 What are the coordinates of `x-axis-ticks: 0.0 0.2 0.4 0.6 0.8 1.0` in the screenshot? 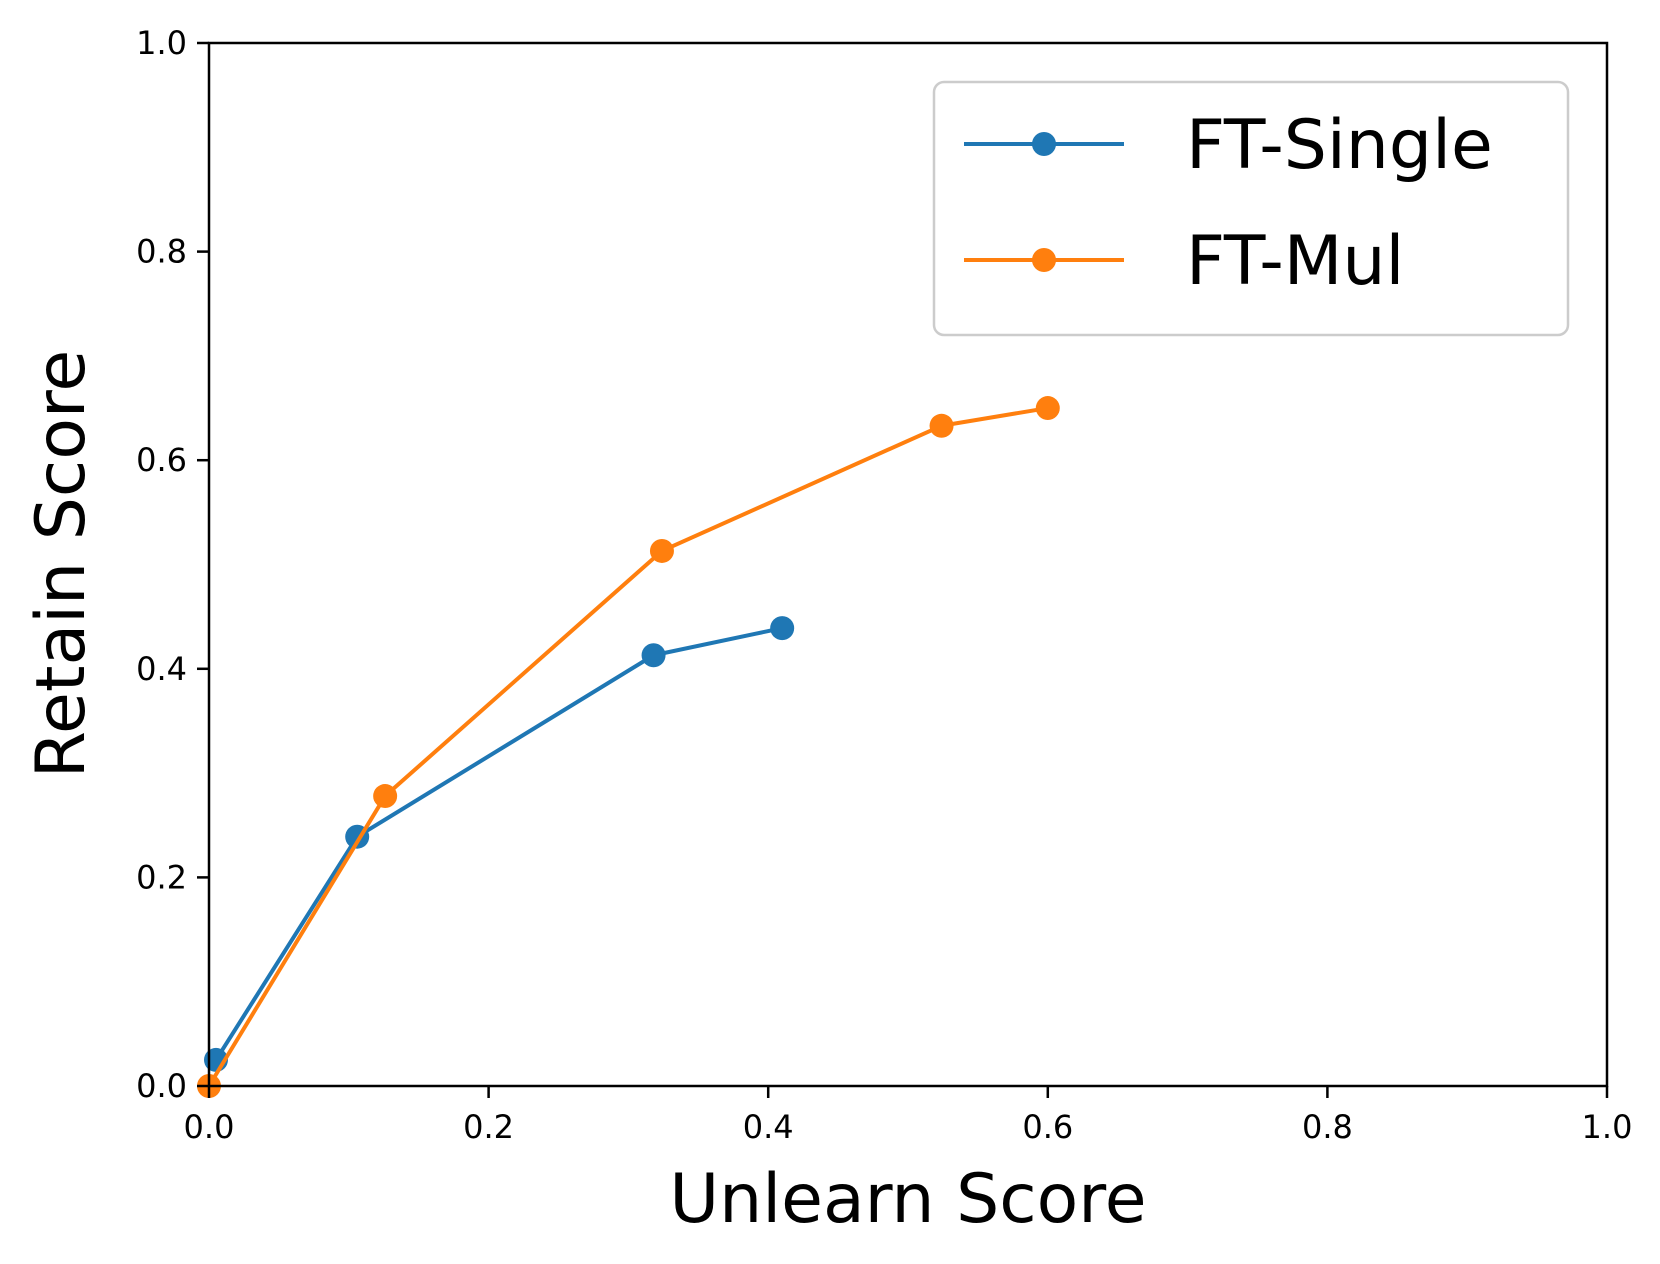 It's located at (908, 1116).